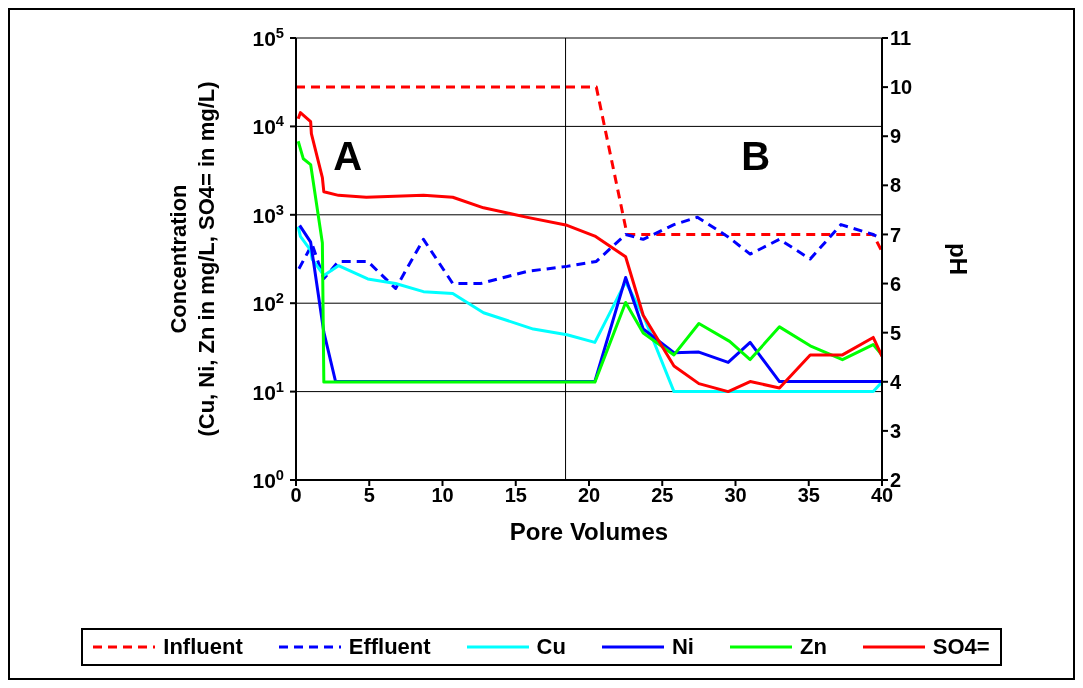 The height and width of the screenshot is (688, 1083). What do you see at coordinates (515, 495) in the screenshot?
I see `x-tick-label: 15` at bounding box center [515, 495].